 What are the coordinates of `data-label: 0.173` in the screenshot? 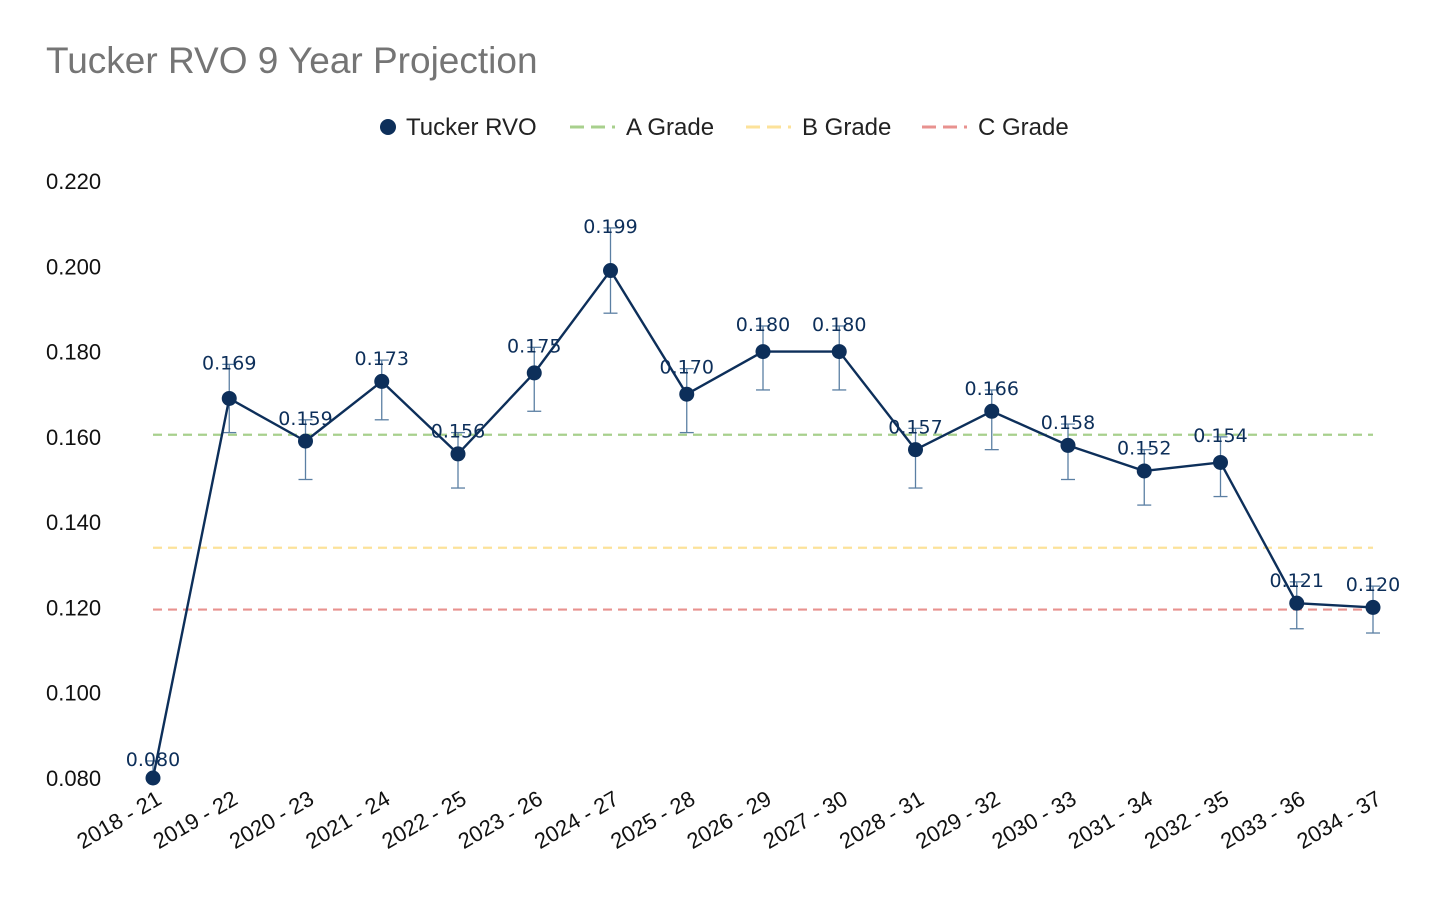 It's located at (382, 359).